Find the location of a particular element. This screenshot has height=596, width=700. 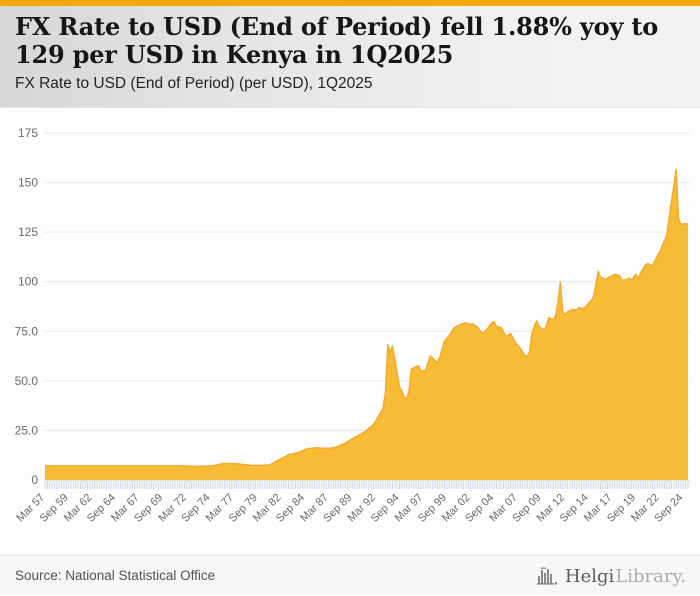

svg-text: 150 is located at coordinates (28, 183).